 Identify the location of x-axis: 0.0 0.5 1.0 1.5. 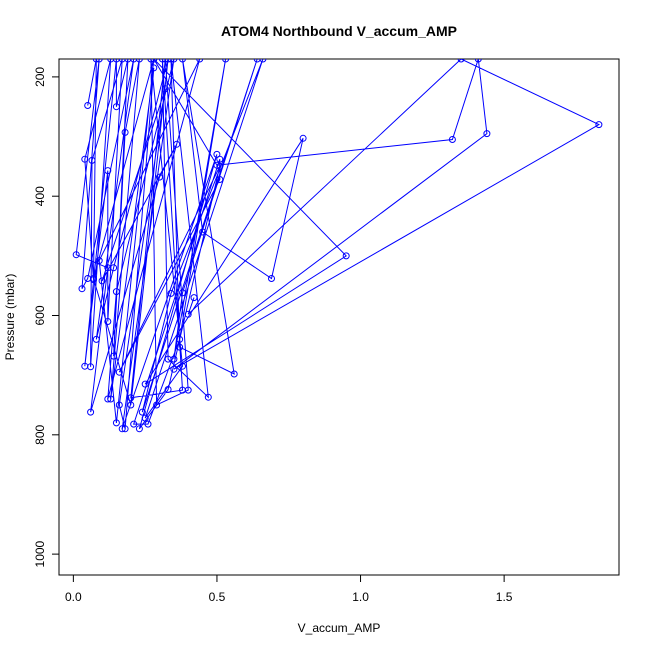
(289, 589).